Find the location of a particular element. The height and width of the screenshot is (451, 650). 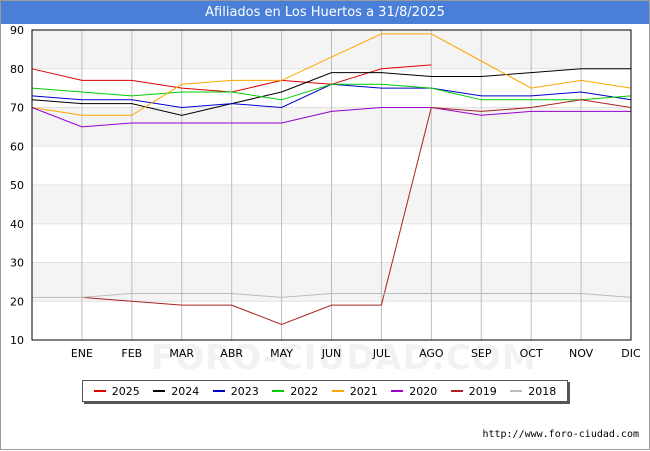

legend-label: 2023 is located at coordinates (244, 391).